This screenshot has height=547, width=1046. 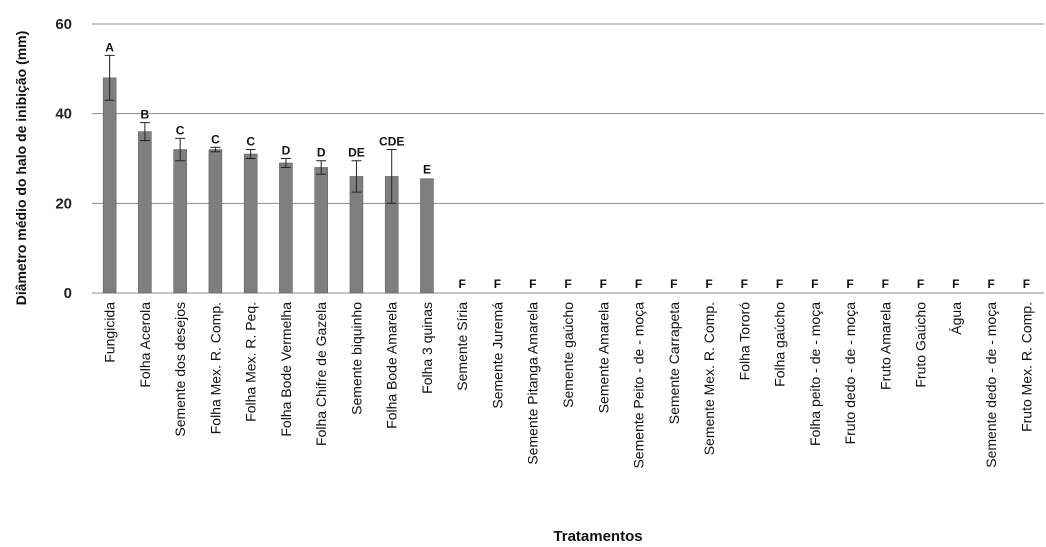 I want to click on y-tick-label: 0, so click(x=68, y=293).